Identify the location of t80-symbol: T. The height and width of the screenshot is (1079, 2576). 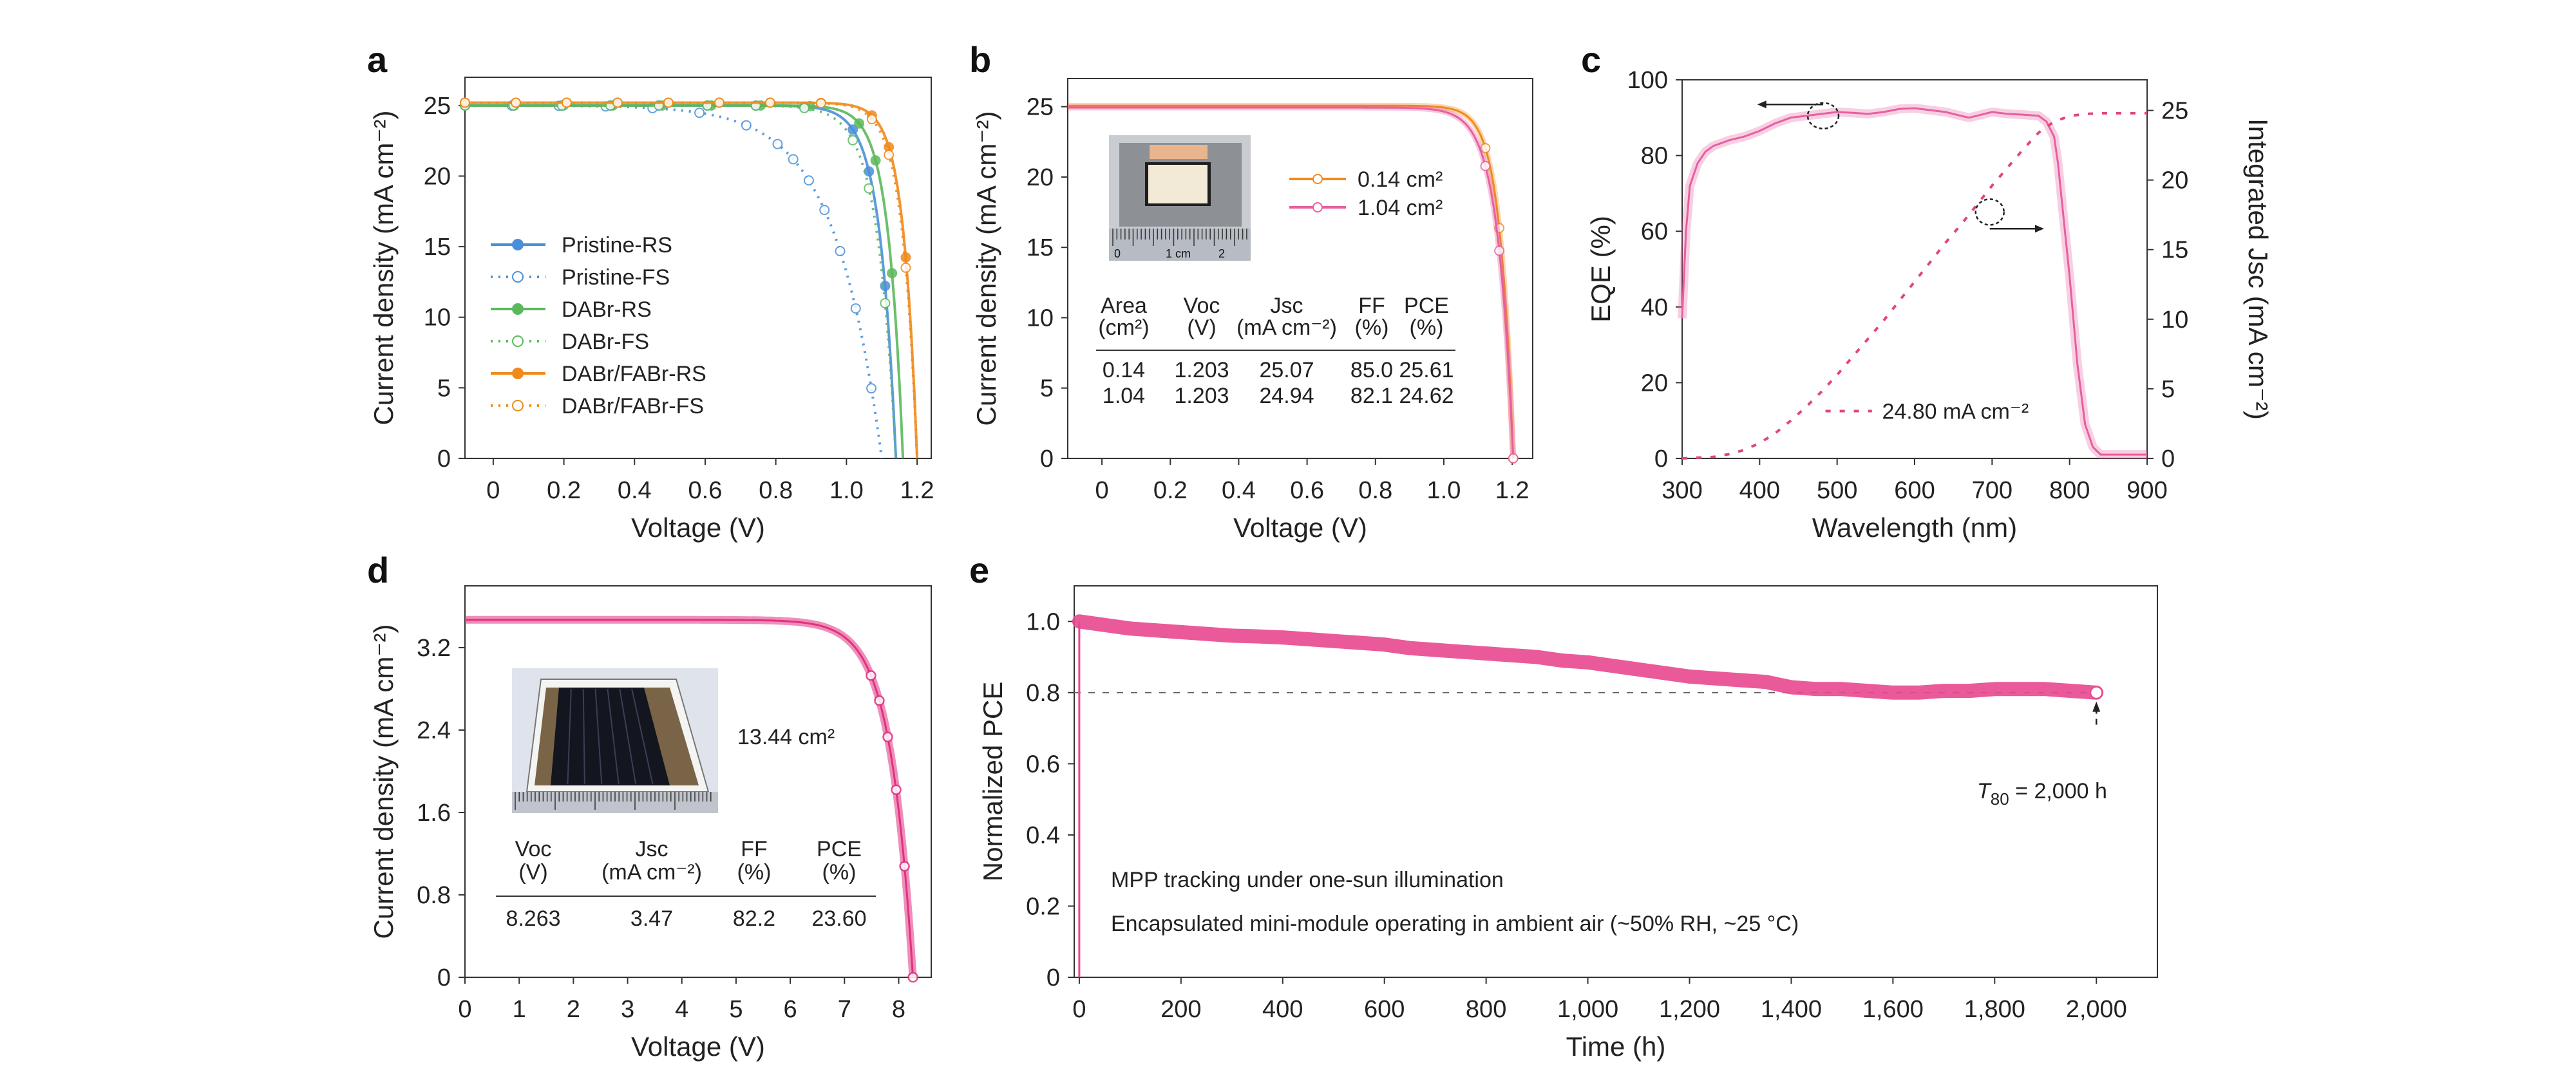
(1985, 791).